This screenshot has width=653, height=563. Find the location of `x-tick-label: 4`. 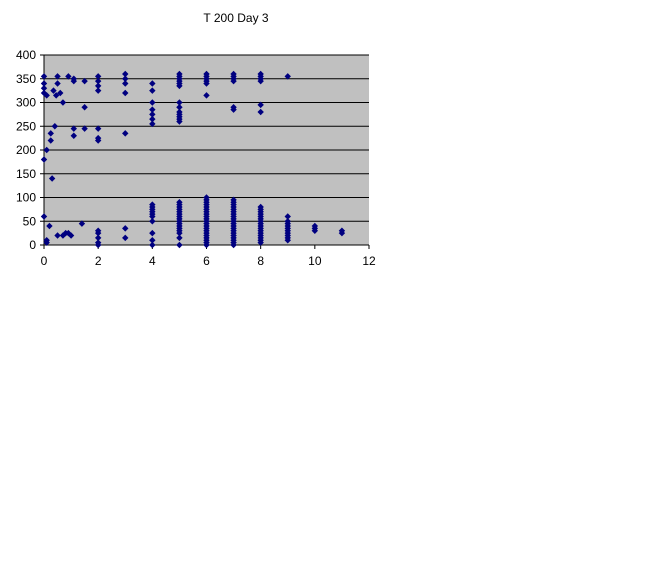

x-tick-label: 4 is located at coordinates (152, 261).